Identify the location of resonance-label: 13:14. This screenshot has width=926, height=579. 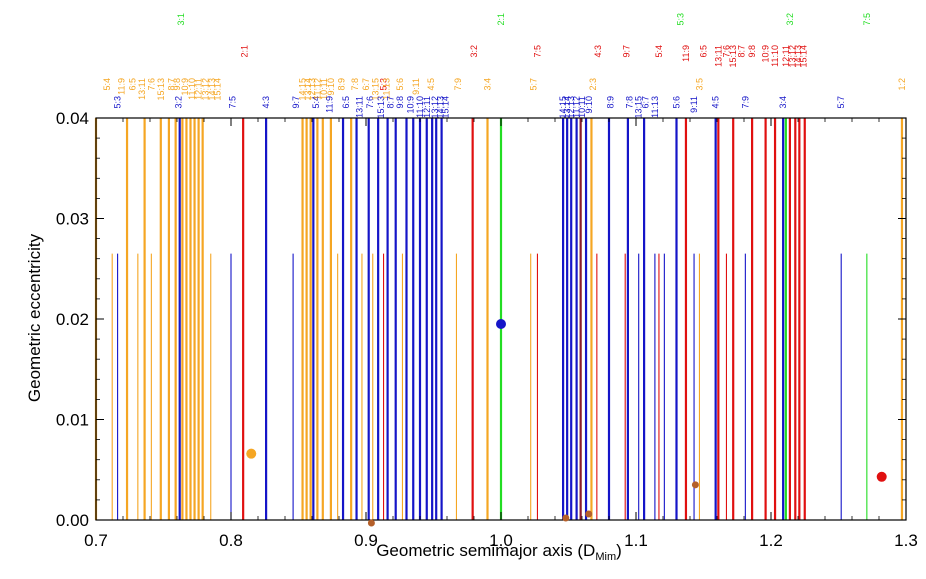
(308, 89).